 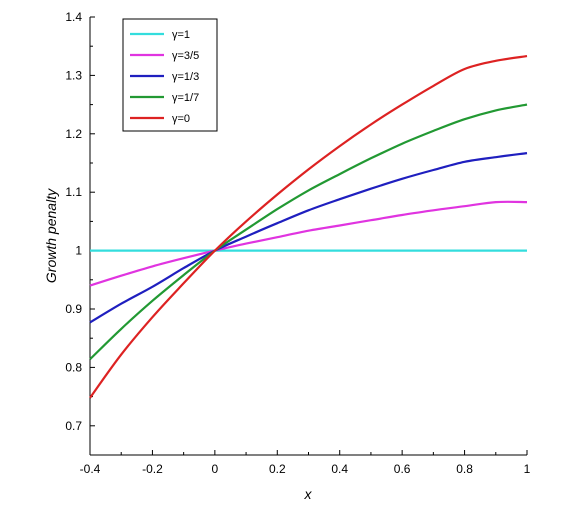 I want to click on y-axis-title: Growth penalty, so click(x=51, y=235).